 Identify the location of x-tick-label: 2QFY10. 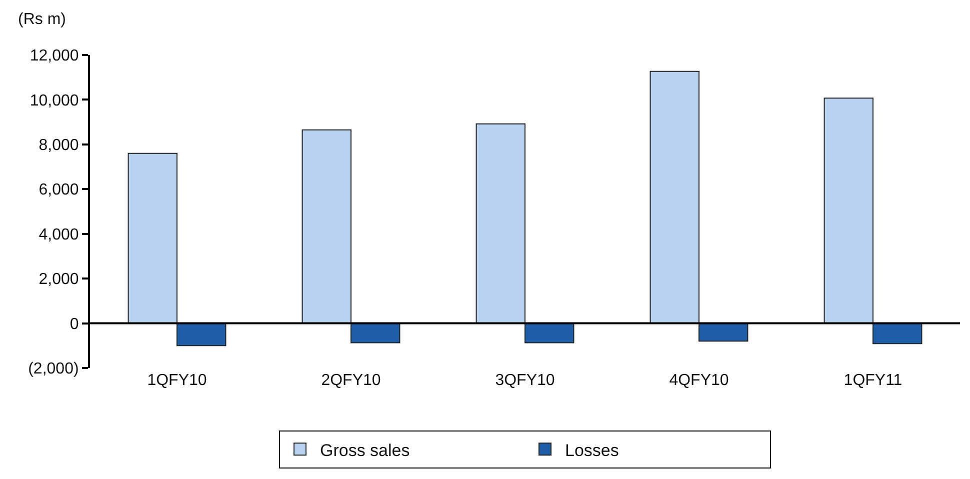
(351, 380).